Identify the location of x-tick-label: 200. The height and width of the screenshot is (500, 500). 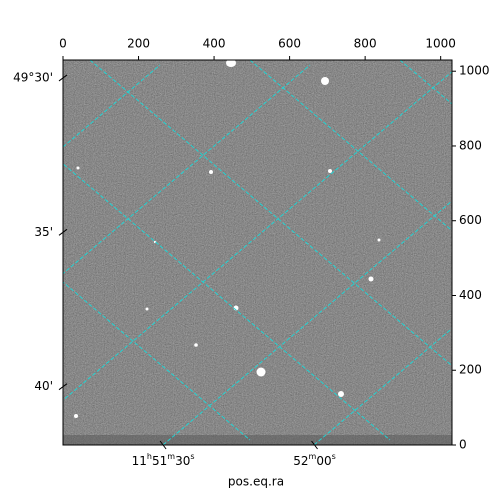
(138, 44).